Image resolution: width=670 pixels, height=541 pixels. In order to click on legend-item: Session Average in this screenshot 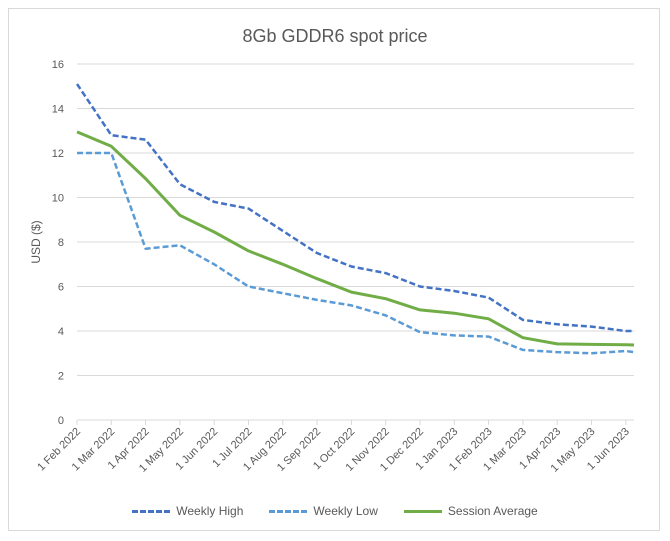, I will do `click(470, 511)`.